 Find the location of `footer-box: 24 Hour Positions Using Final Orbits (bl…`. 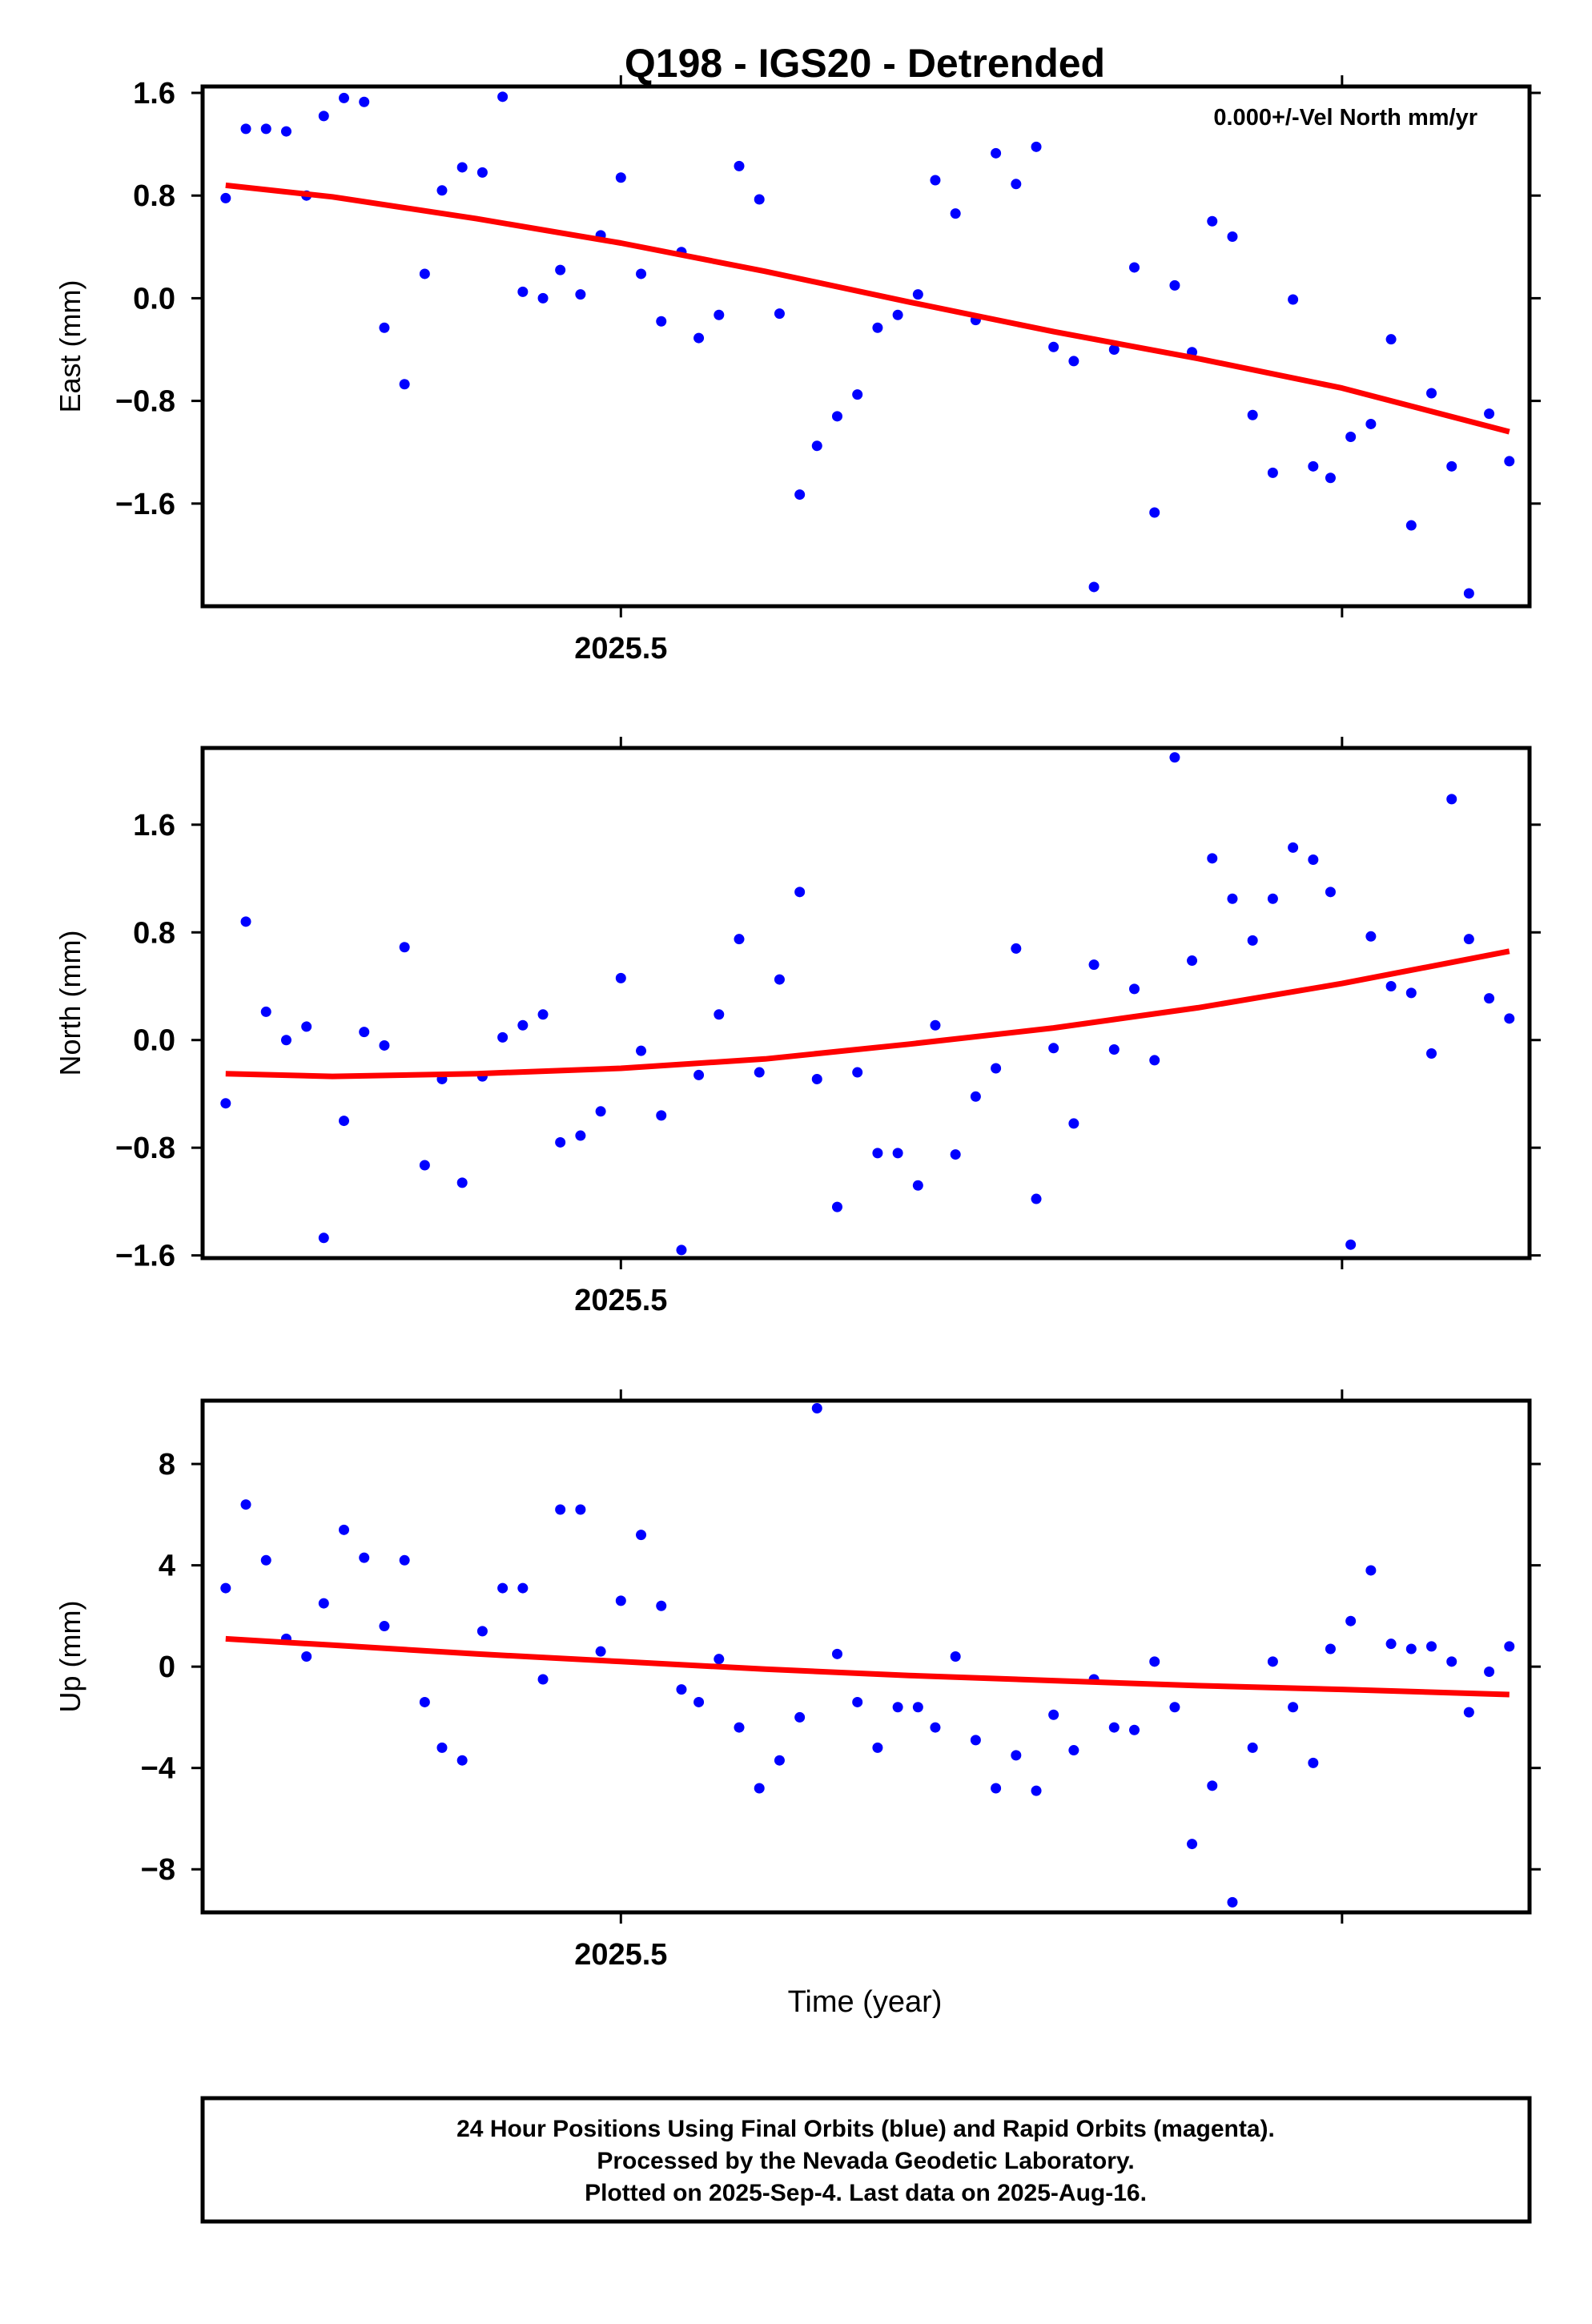

footer-box: 24 Hour Positions Using Final Orbits (bl… is located at coordinates (866, 2160).